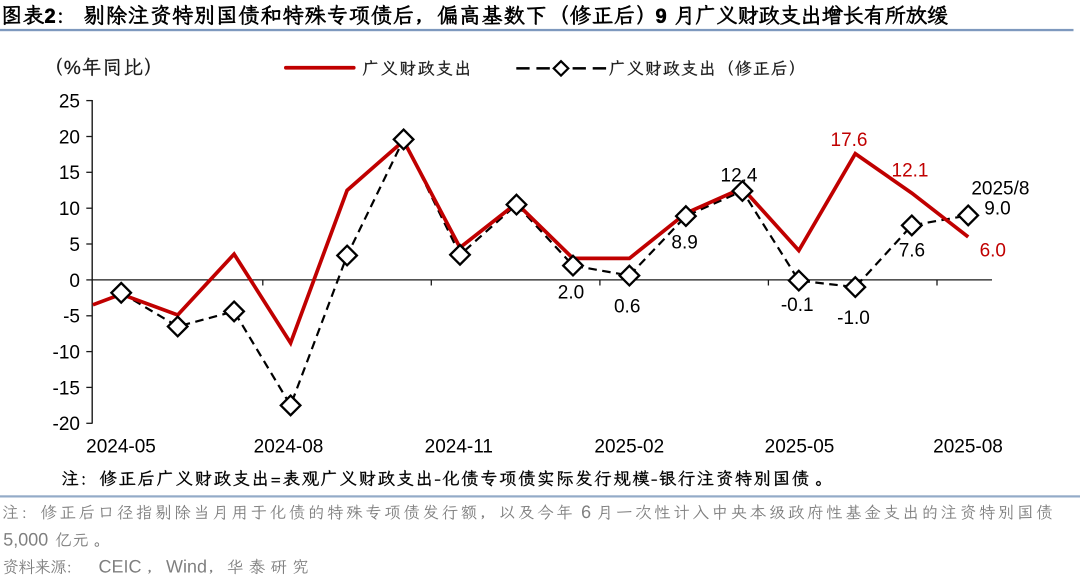  I want to click on svg-text: 9.0, so click(997, 209).